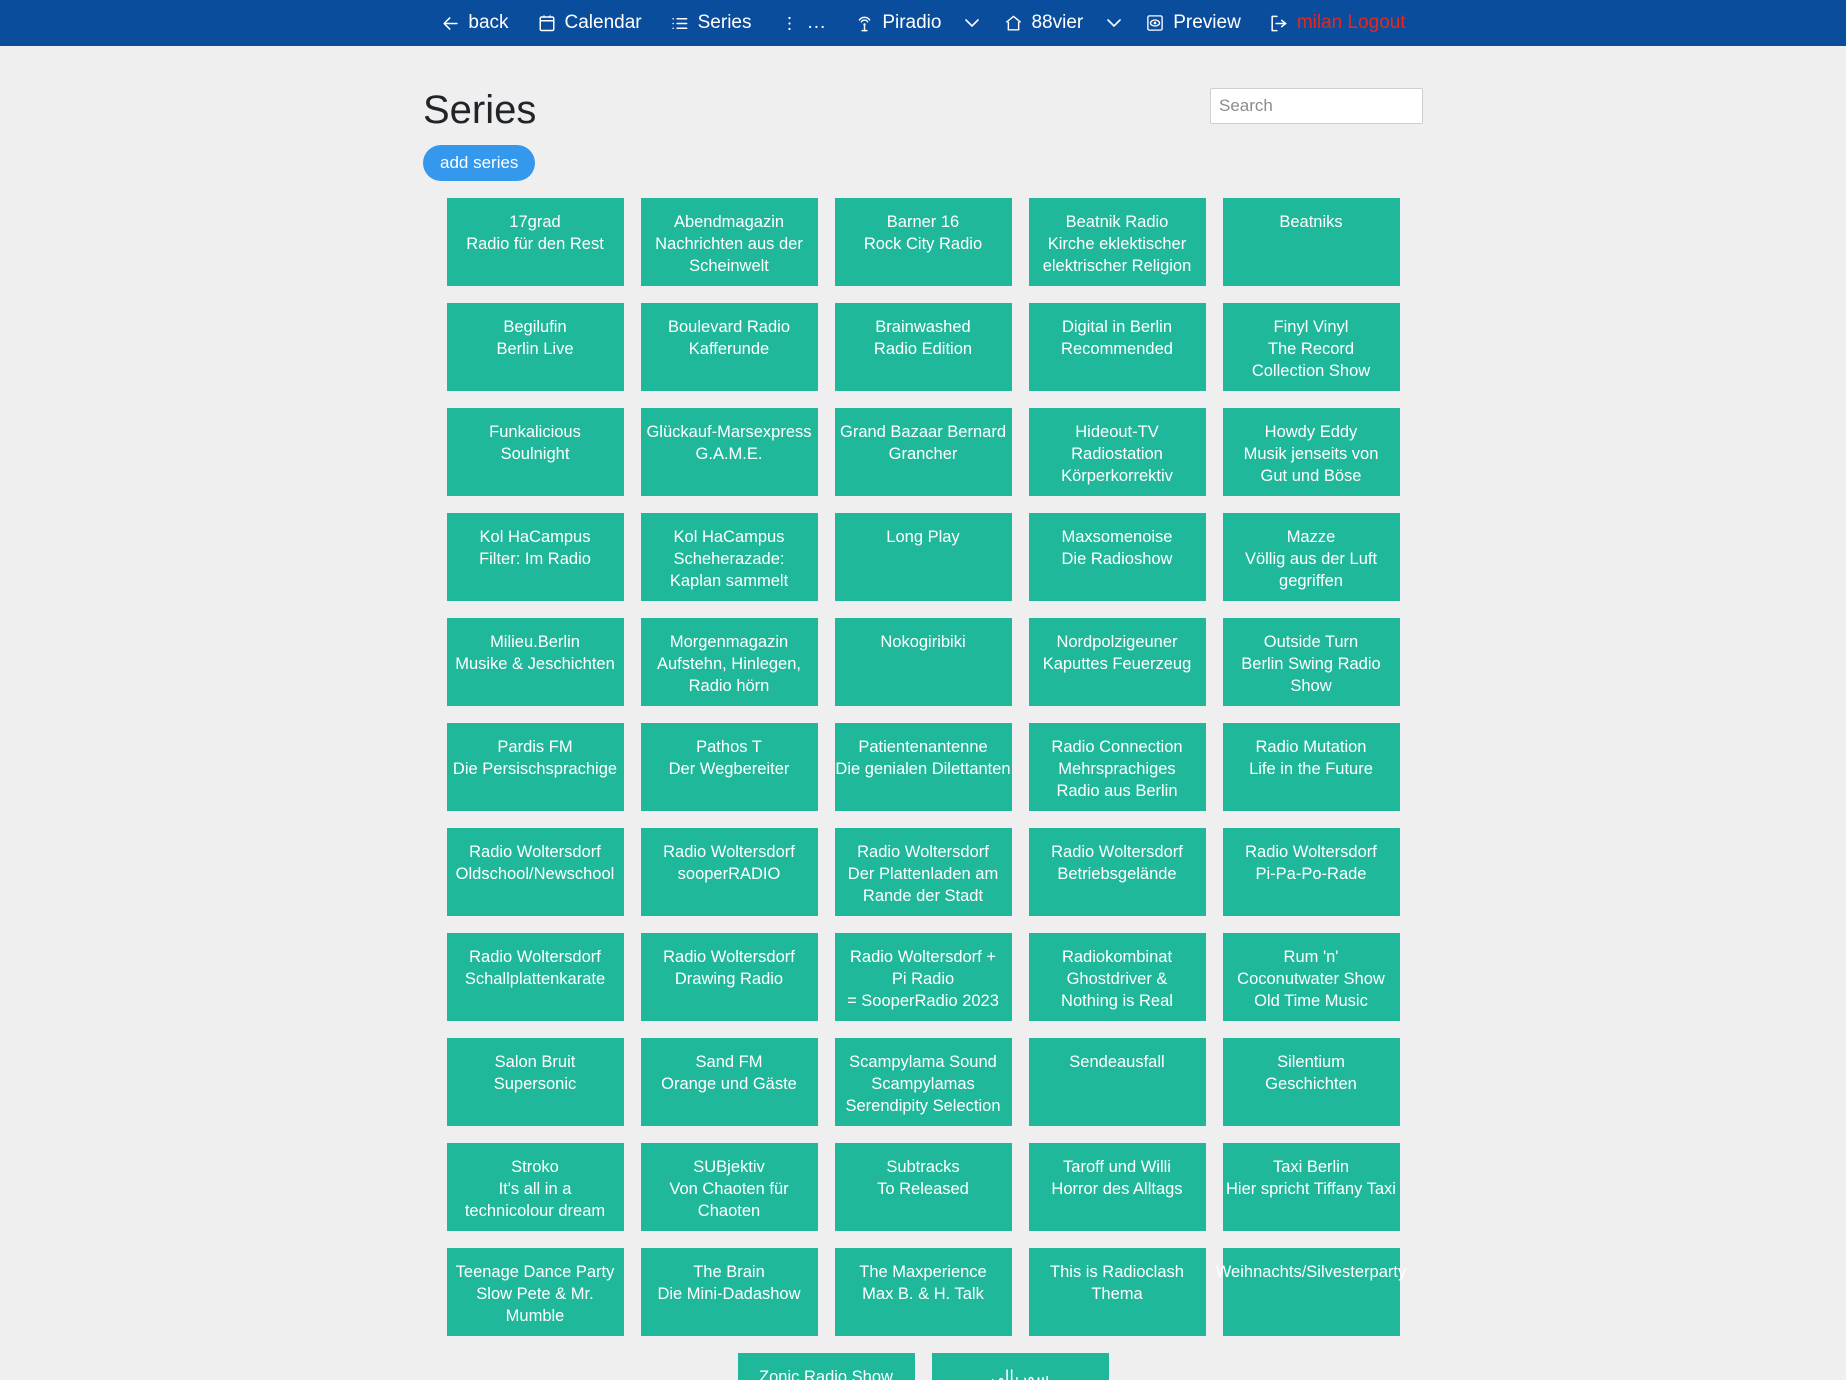 The height and width of the screenshot is (1380, 1846). I want to click on series-tile: Funkalicious Soulnight, so click(535, 452).